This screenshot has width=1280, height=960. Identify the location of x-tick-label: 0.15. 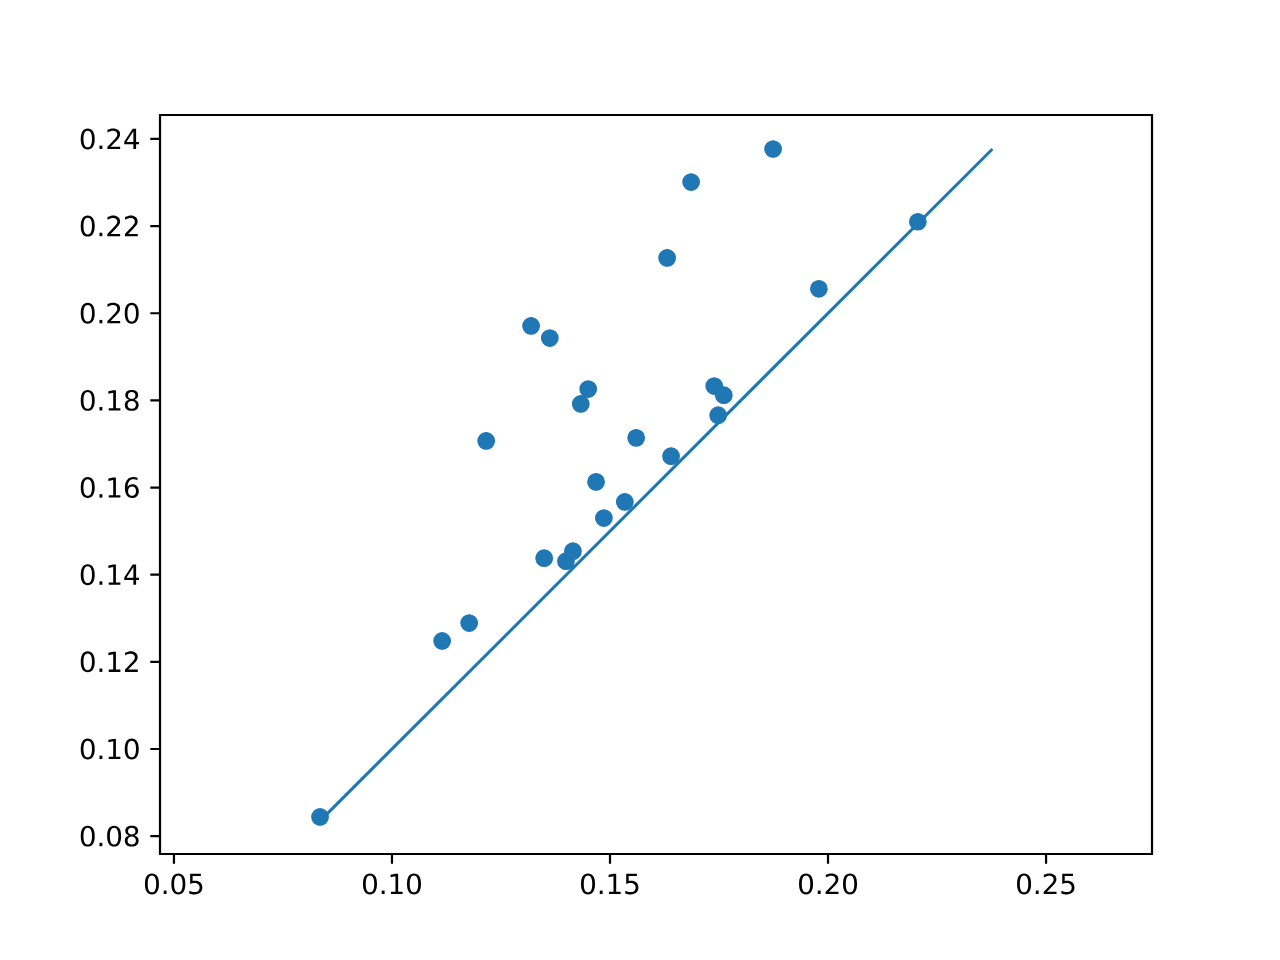
(610, 884).